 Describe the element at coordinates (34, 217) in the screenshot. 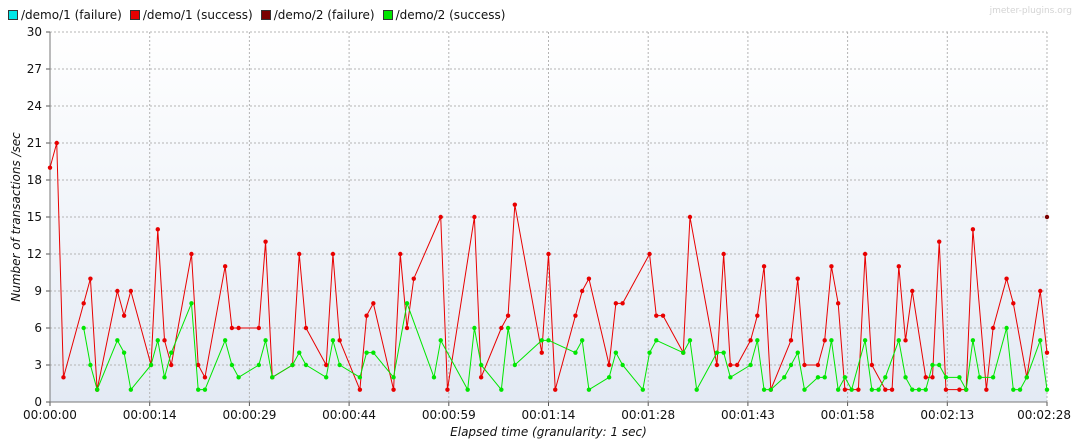

I see `y-tick-label: 15` at that location.